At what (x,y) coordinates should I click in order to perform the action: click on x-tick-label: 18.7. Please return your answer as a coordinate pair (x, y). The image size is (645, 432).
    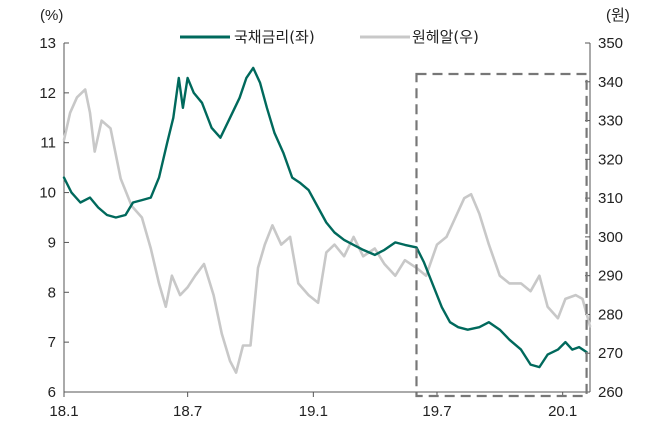
    Looking at the image, I should click on (187, 411).